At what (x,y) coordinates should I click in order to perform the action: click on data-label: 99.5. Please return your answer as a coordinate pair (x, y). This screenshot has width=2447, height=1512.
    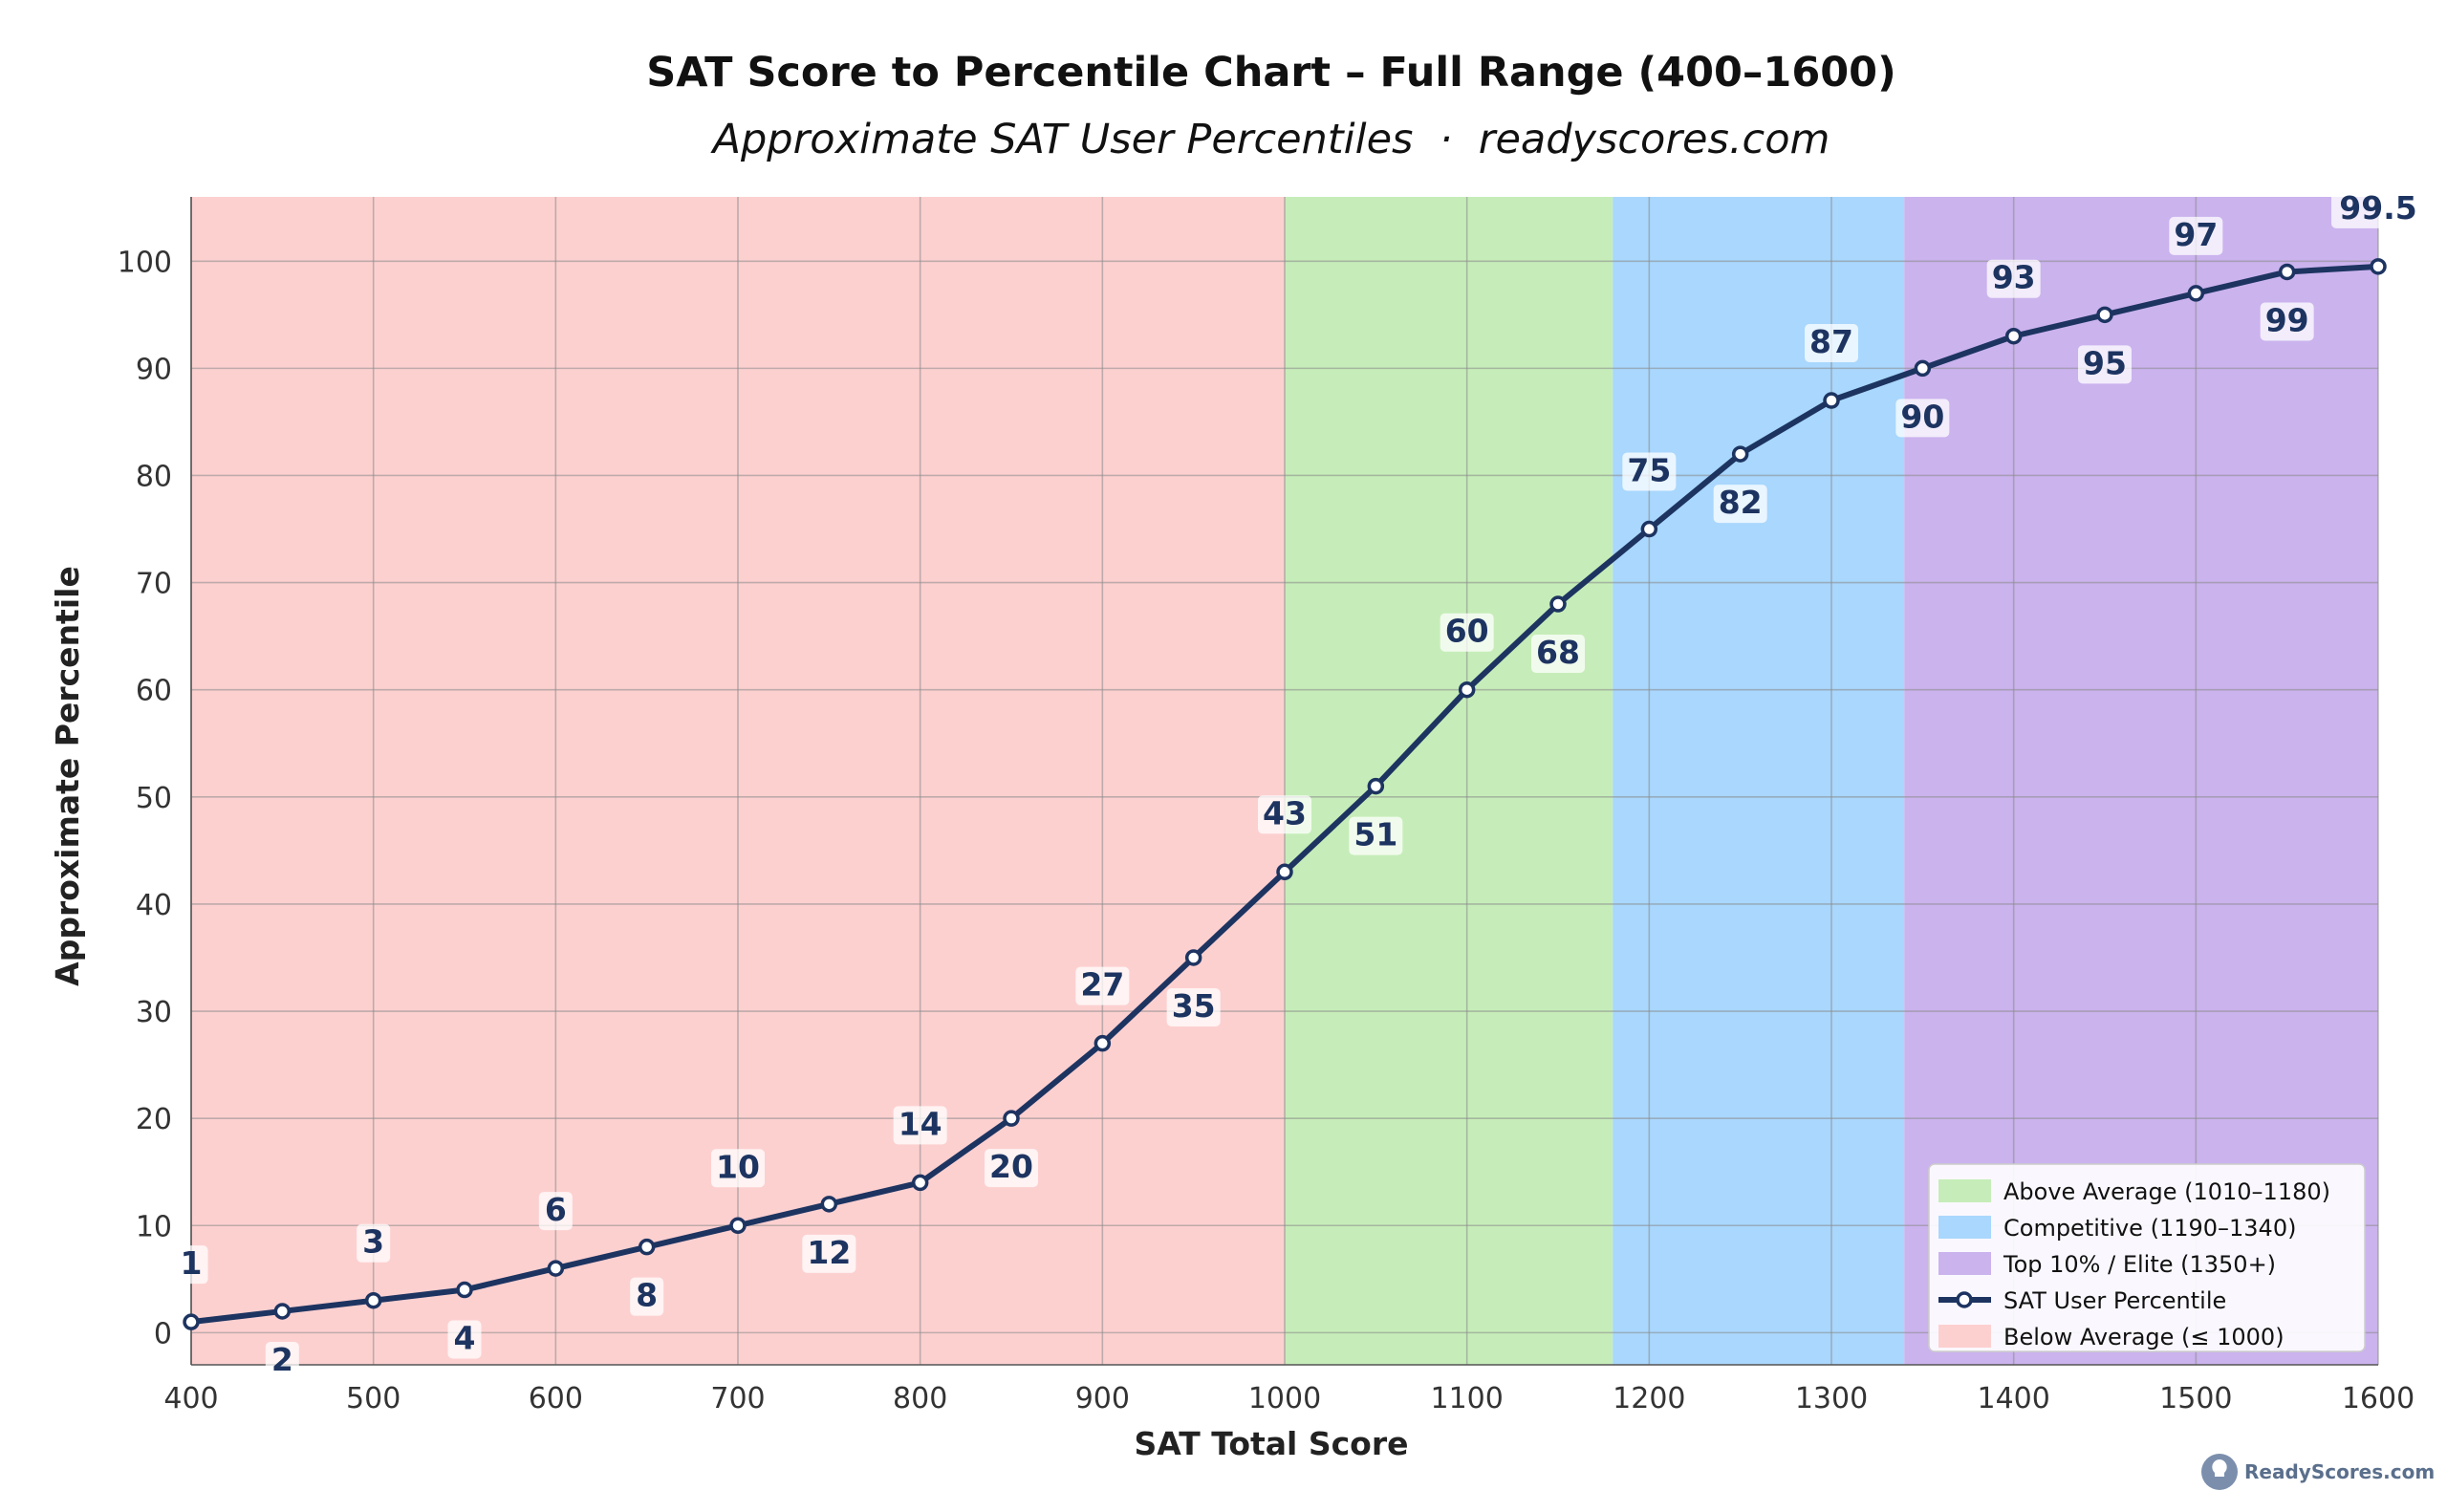
    Looking at the image, I should click on (2377, 208).